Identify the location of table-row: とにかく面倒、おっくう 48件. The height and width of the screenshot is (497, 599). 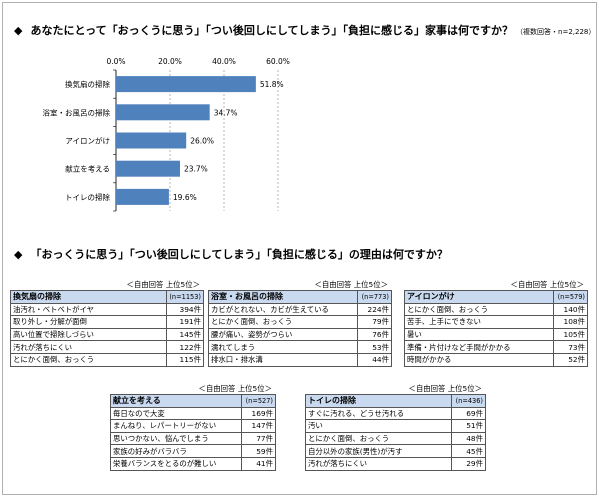
(395, 438).